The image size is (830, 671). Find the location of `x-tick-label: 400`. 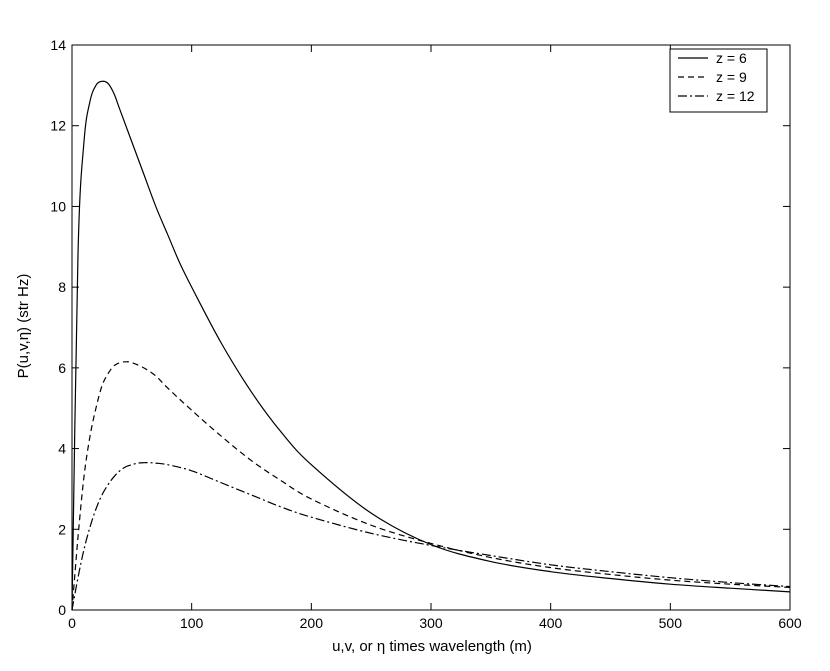

x-tick-label: 400 is located at coordinates (551, 623).